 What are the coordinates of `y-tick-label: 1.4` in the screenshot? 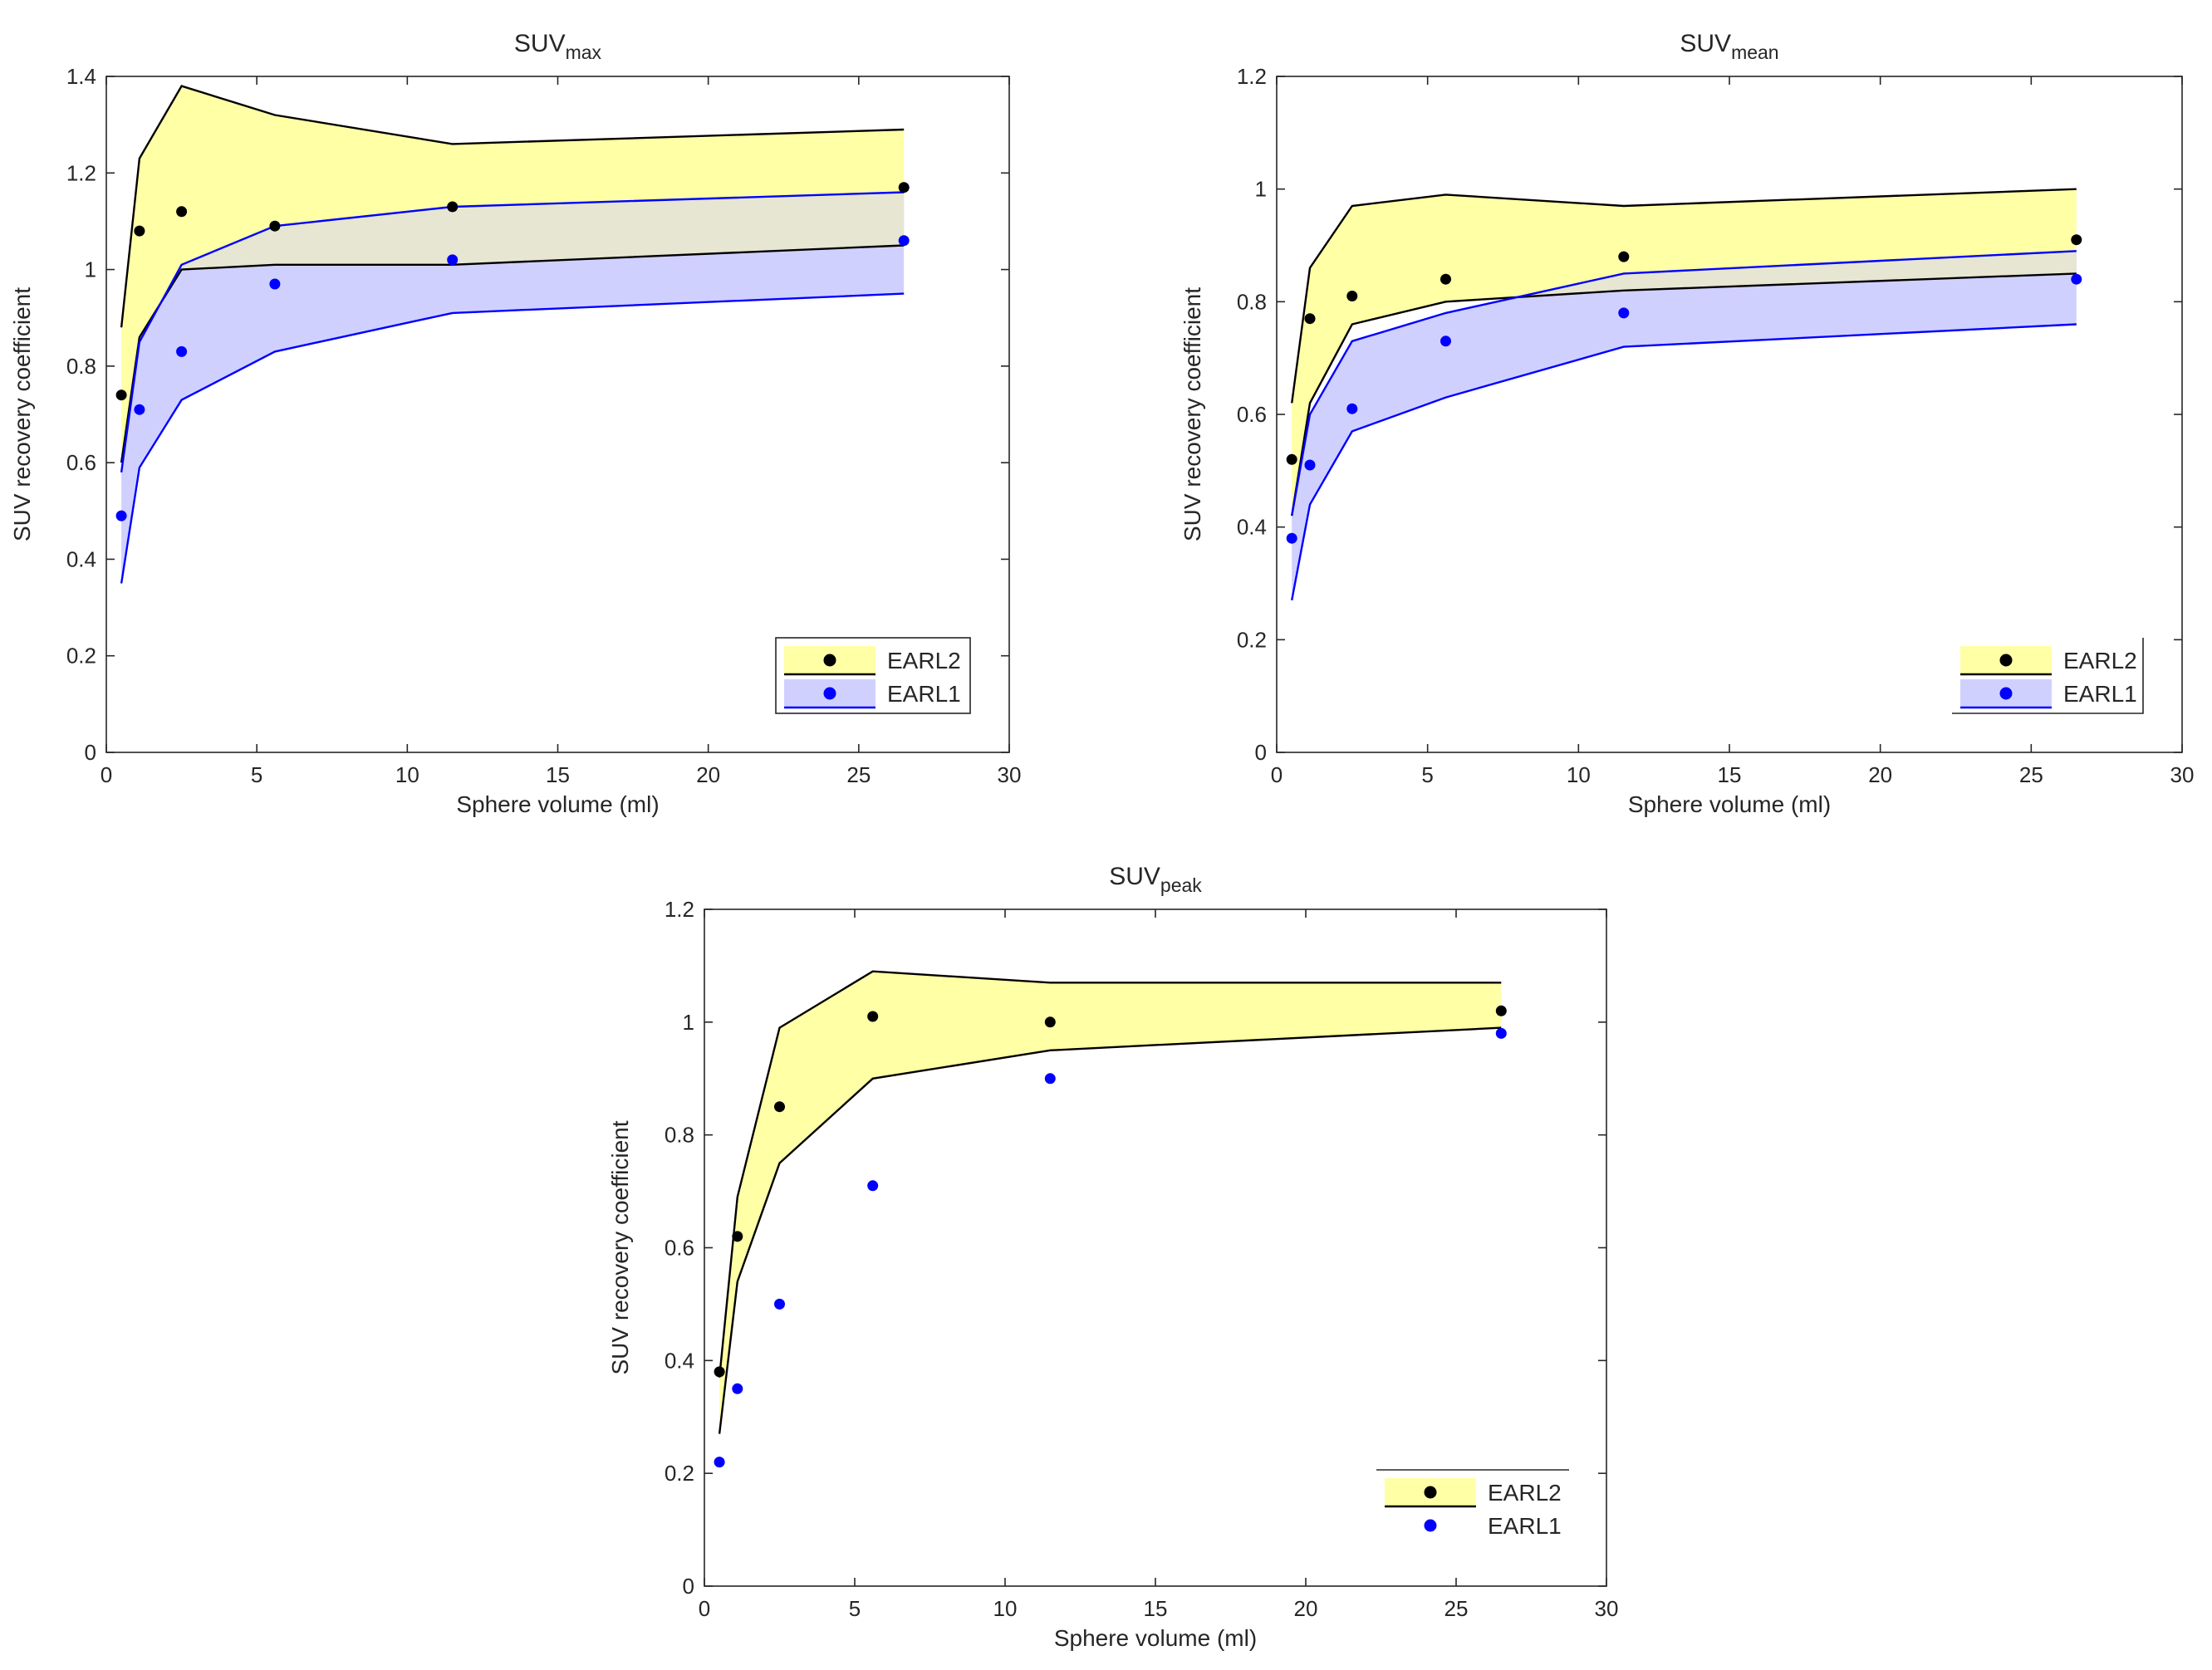 It's located at (81, 76).